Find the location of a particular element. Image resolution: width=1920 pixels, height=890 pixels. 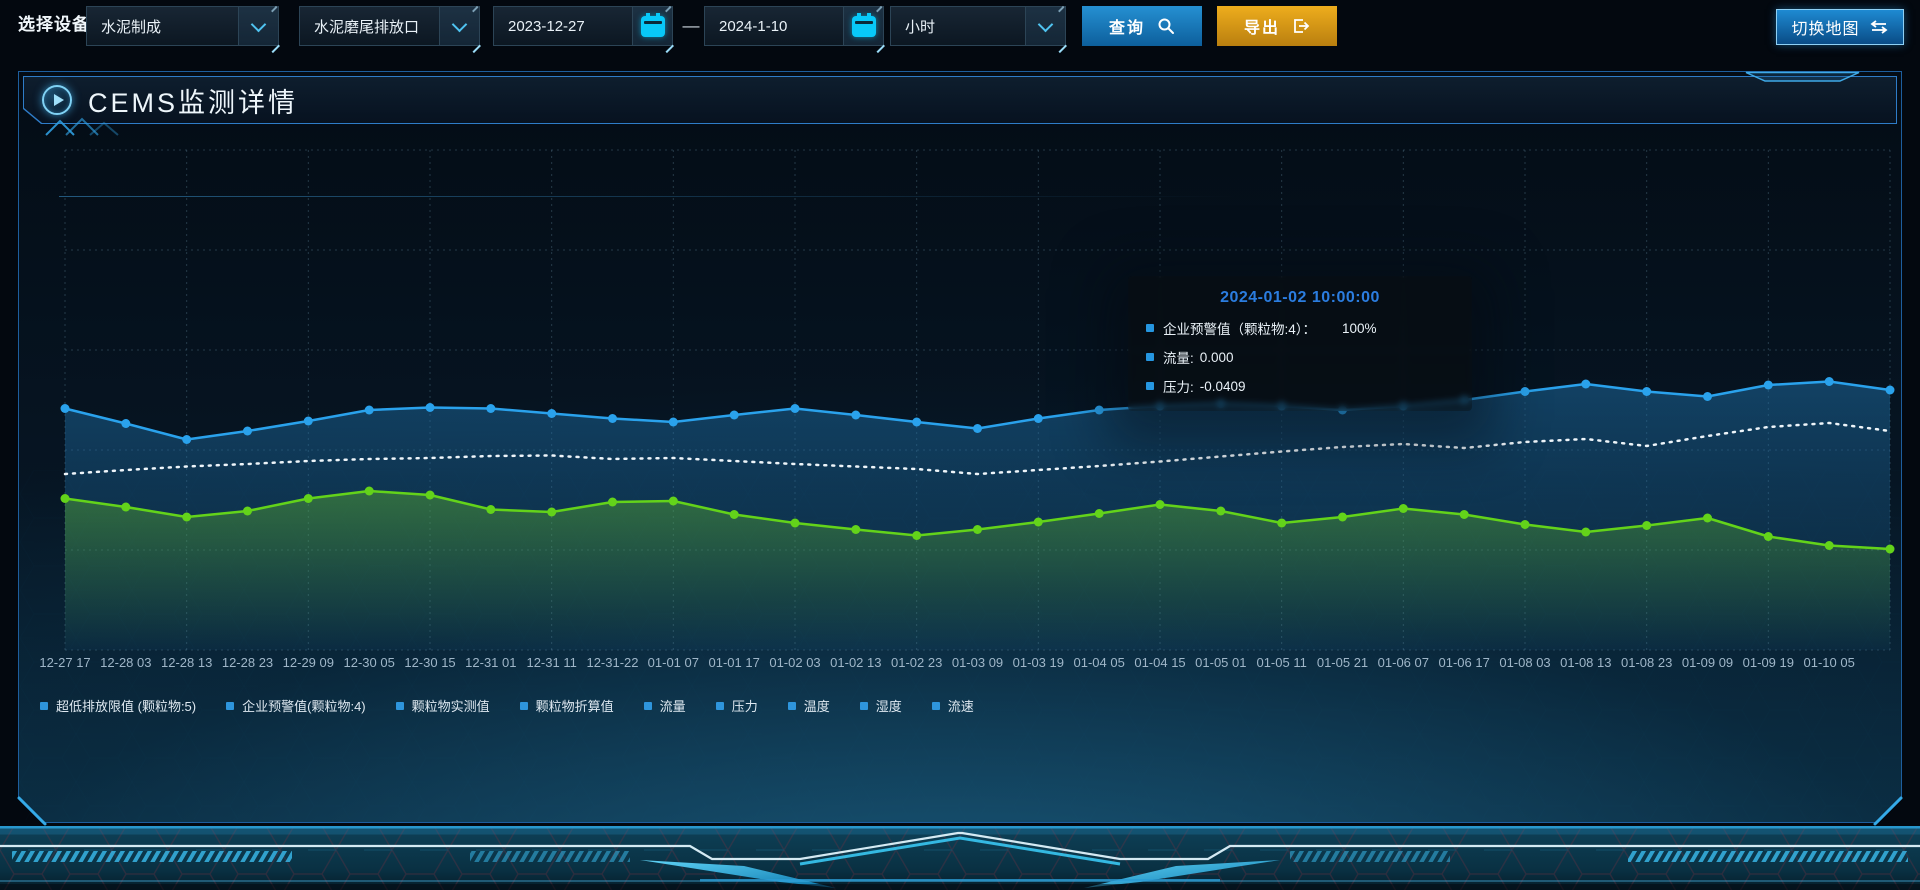

x-axis-label: 01-06 17 is located at coordinates (1464, 662).